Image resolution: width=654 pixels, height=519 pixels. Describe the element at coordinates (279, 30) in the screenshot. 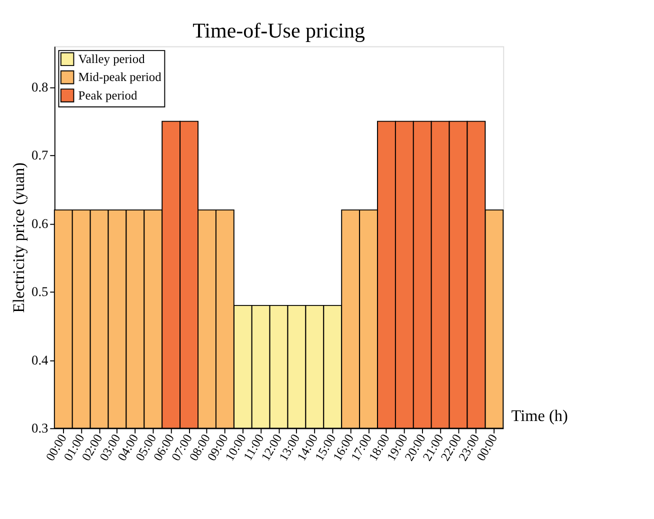

I see `chart-title: Time-of-Use pricing` at that location.